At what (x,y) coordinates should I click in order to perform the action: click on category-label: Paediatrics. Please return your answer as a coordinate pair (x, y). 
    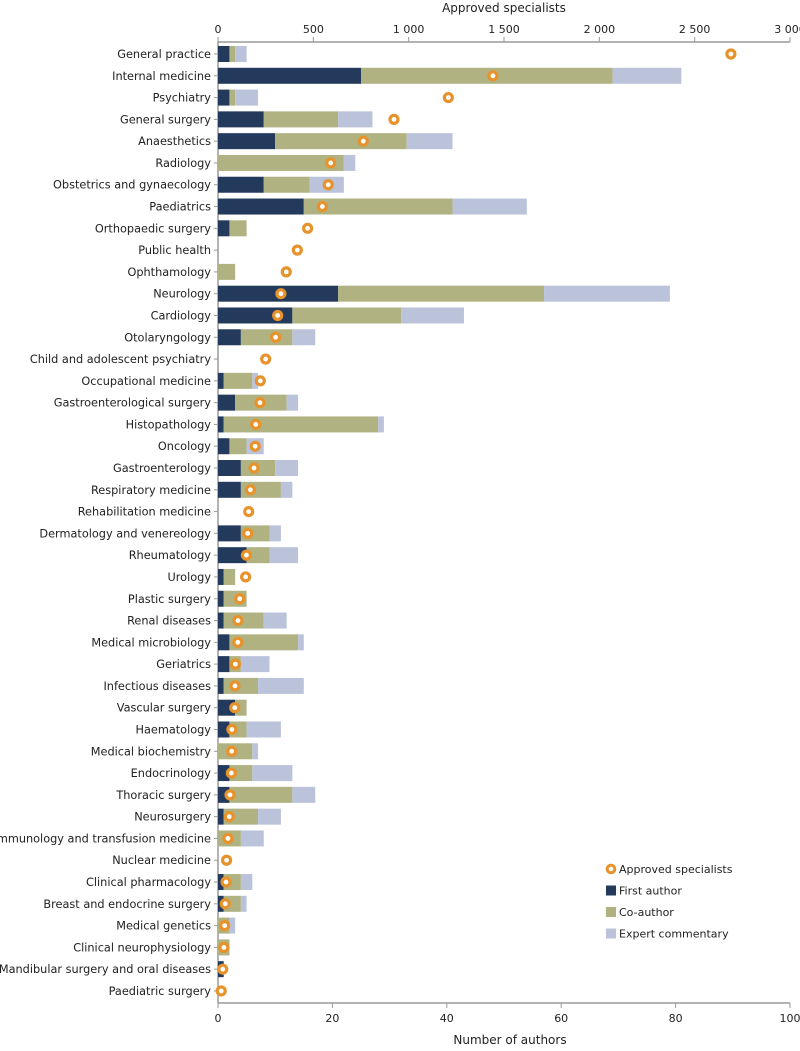
    Looking at the image, I should click on (180, 207).